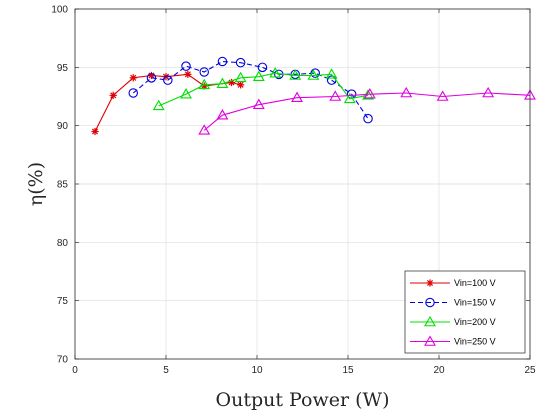  I want to click on y-tick-label: 75, so click(63, 301).